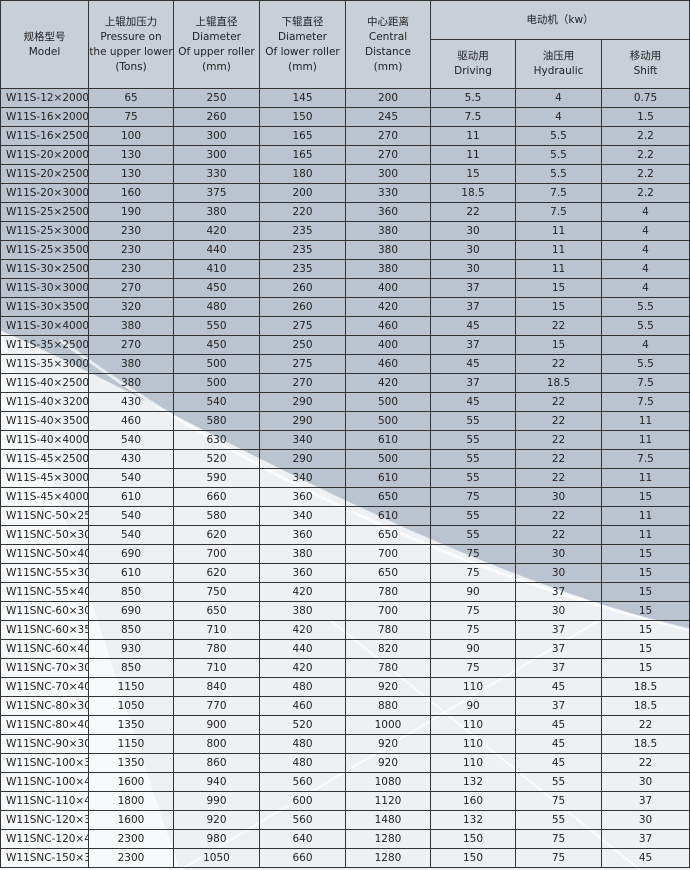 The width and height of the screenshot is (690, 870). I want to click on value-cell: 110, so click(473, 725).